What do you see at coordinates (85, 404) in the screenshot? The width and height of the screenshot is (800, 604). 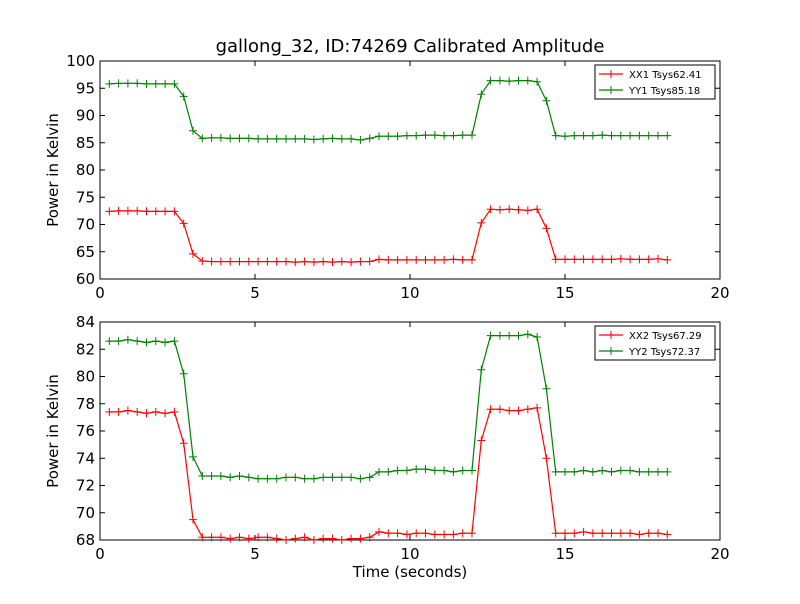 I see `y-tick-label: 78` at bounding box center [85, 404].